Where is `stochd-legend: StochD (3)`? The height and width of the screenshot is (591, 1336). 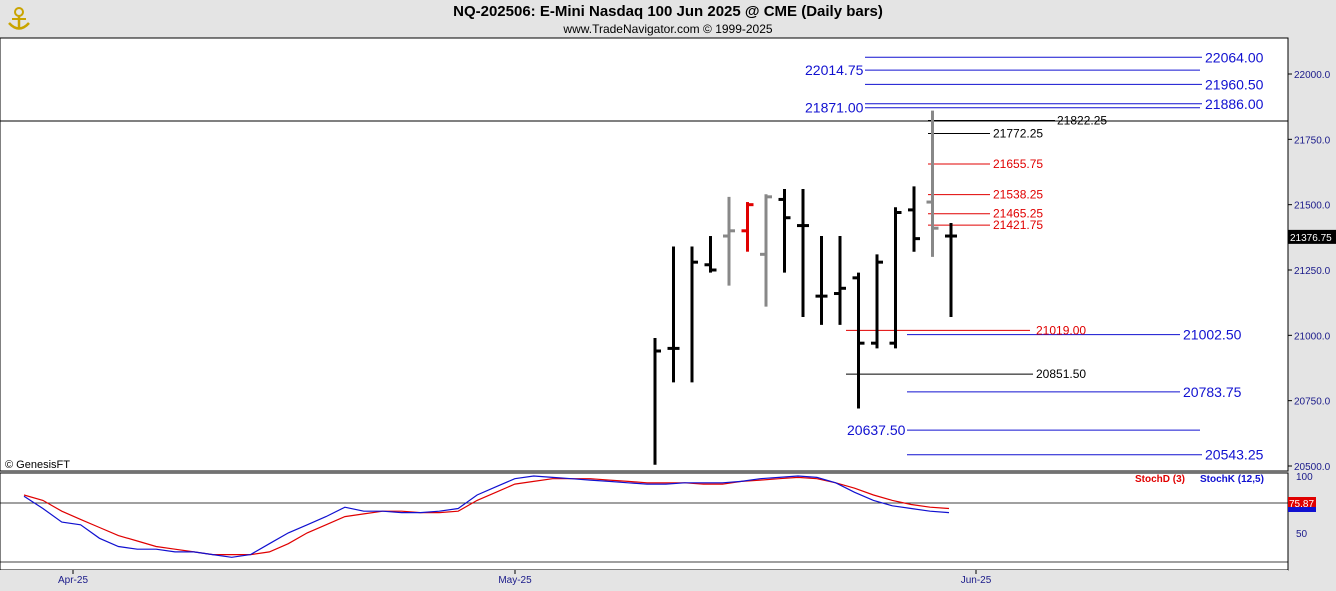 stochd-legend: StochD (3) is located at coordinates (1160, 479).